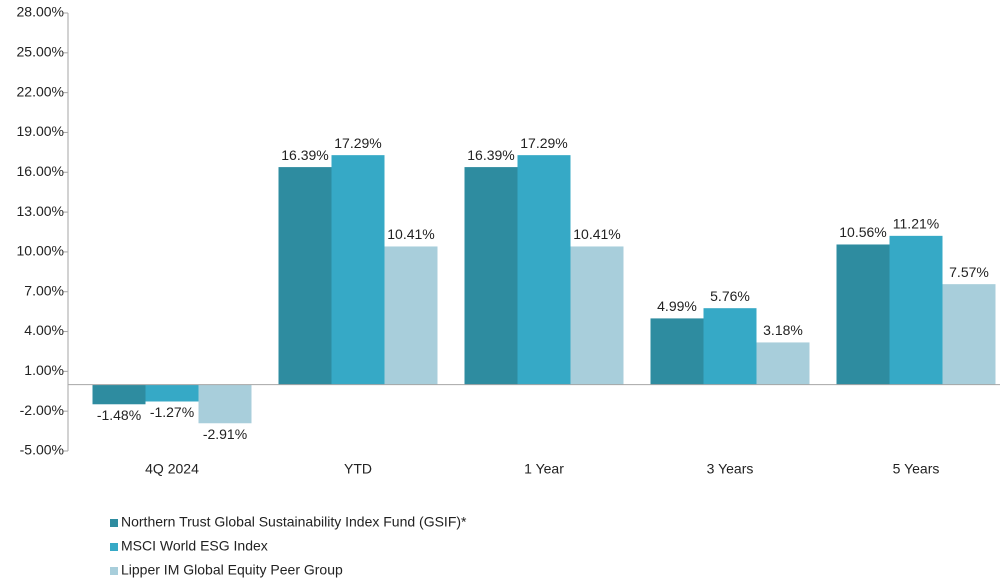 The image size is (1002, 584). What do you see at coordinates (44, 290) in the screenshot?
I see `y-tick-label: 7.00%` at bounding box center [44, 290].